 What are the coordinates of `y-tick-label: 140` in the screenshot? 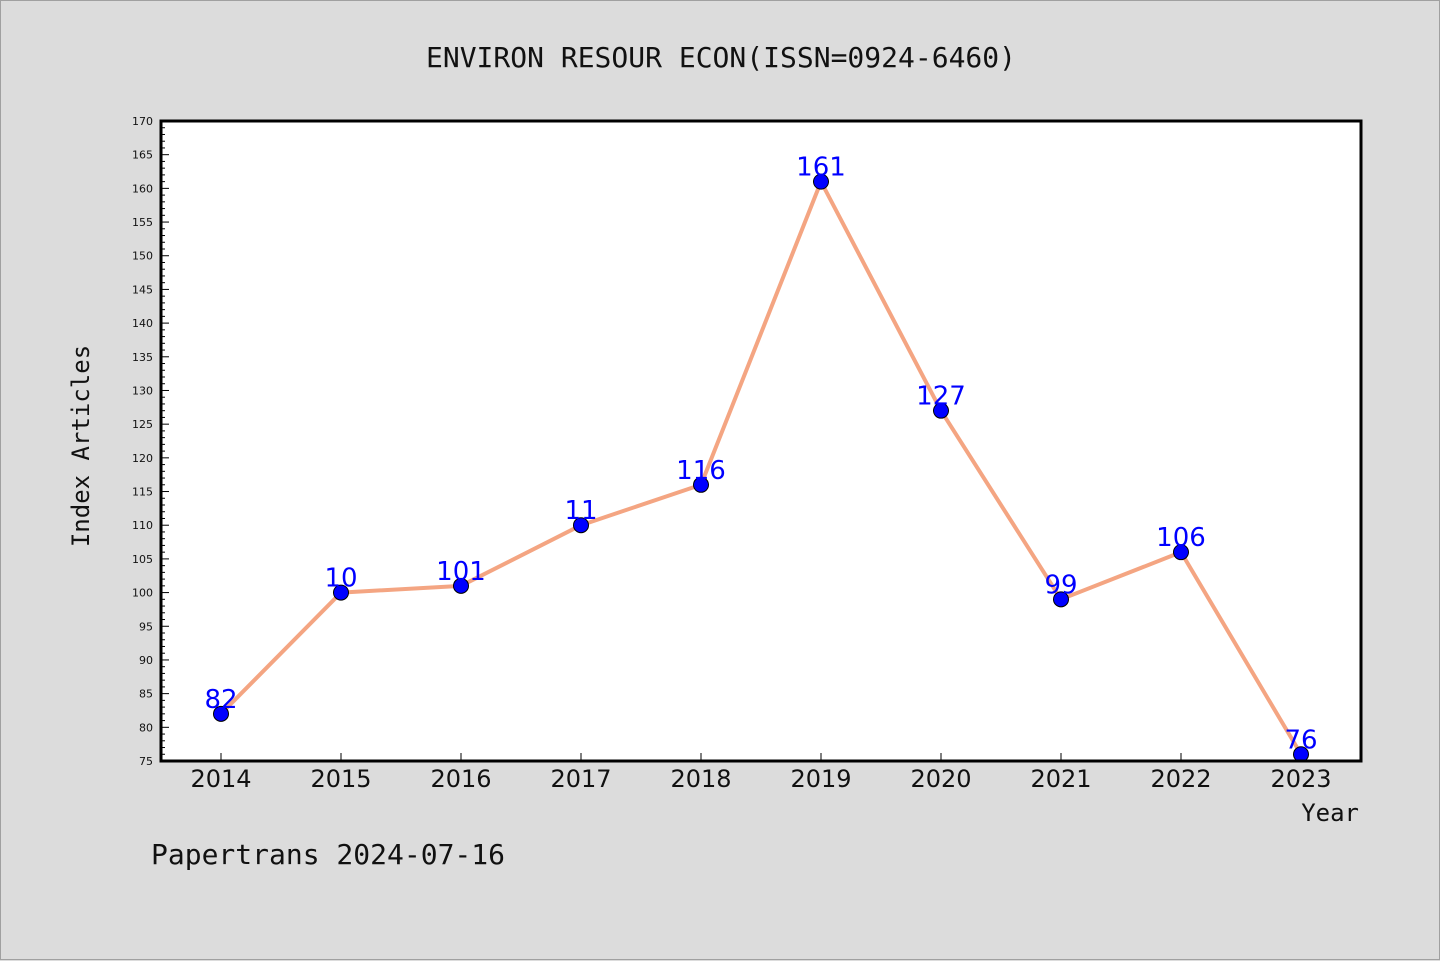 It's located at (142, 323).